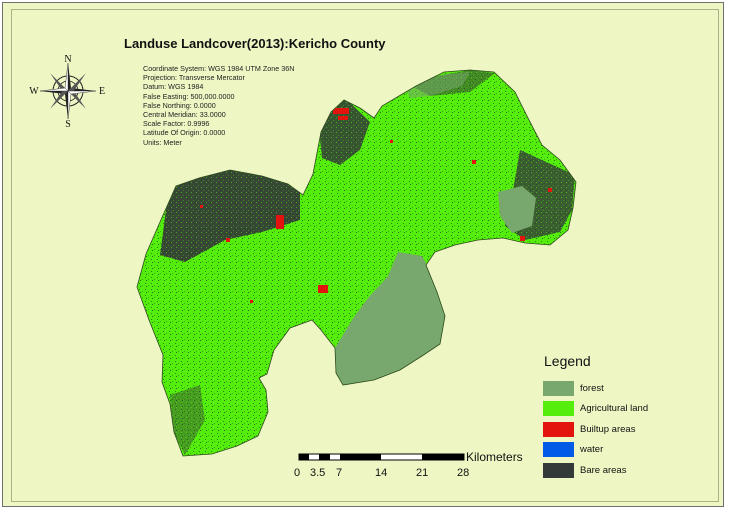 Image resolution: width=729 pixels, height=513 pixels. Describe the element at coordinates (102, 91) in the screenshot. I see `compass-e: E` at that location.